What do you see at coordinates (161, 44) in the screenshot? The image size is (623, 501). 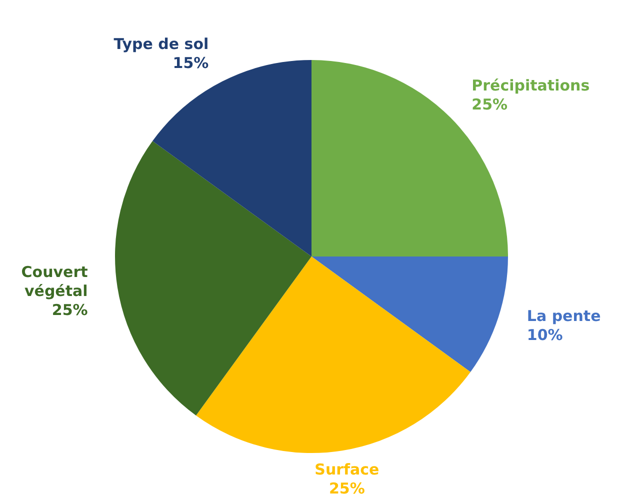 I see `slice-label: Type de sol` at bounding box center [161, 44].